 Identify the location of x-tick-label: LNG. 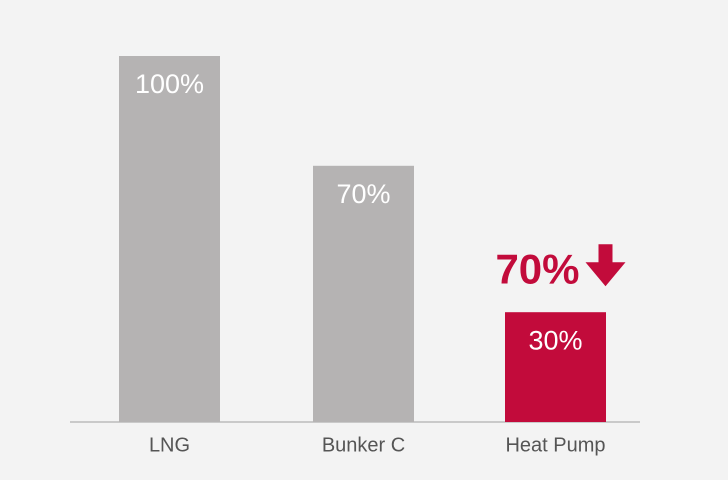
(169, 445).